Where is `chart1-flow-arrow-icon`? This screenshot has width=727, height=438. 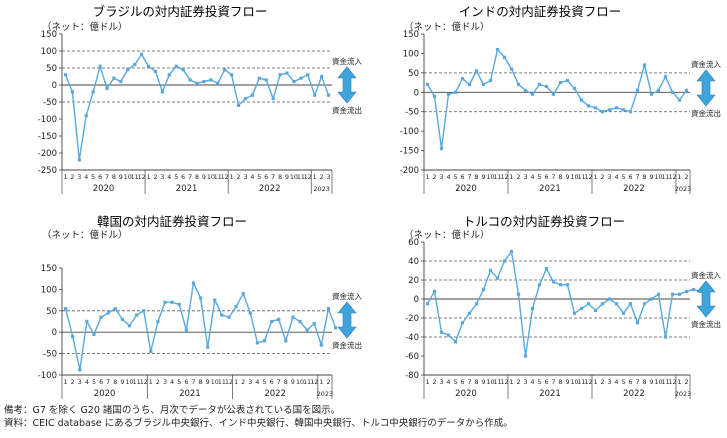 chart1-flow-arrow-icon is located at coordinates (347, 85).